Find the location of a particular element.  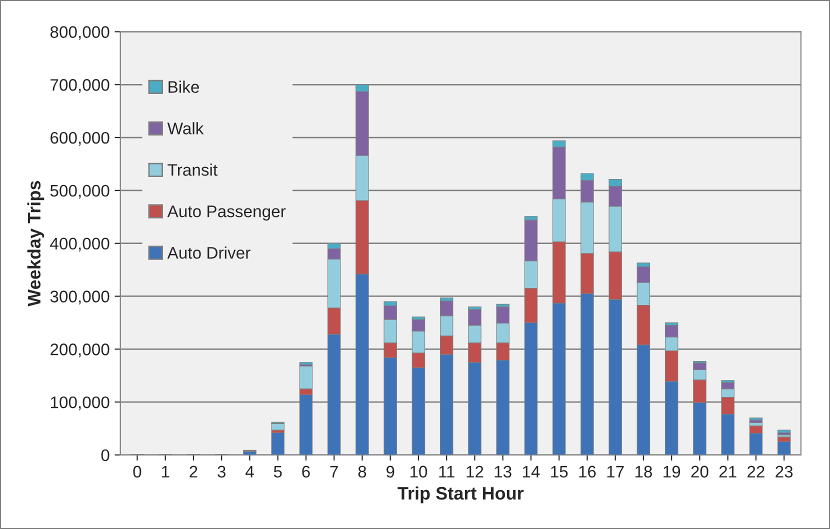

x-tick-label: 12 is located at coordinates (475, 472).